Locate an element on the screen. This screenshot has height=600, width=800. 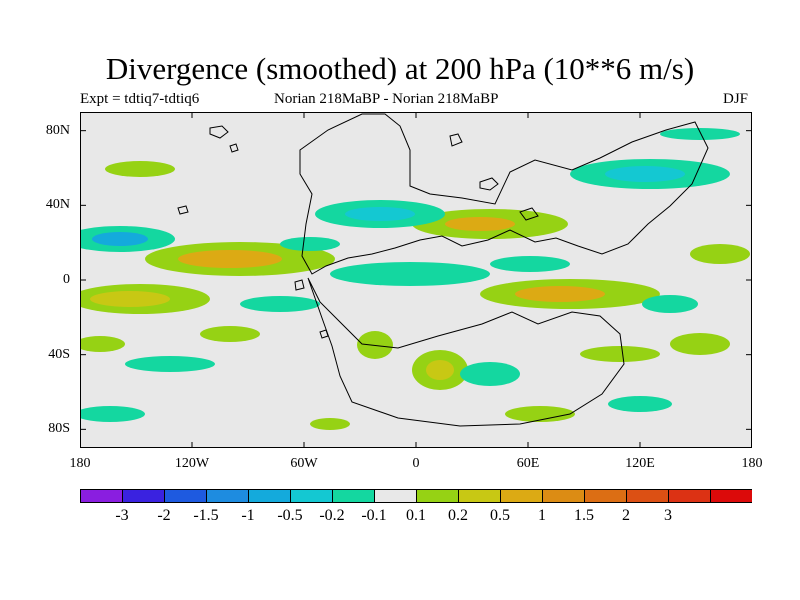
season-label: DJF is located at coordinates (736, 99).